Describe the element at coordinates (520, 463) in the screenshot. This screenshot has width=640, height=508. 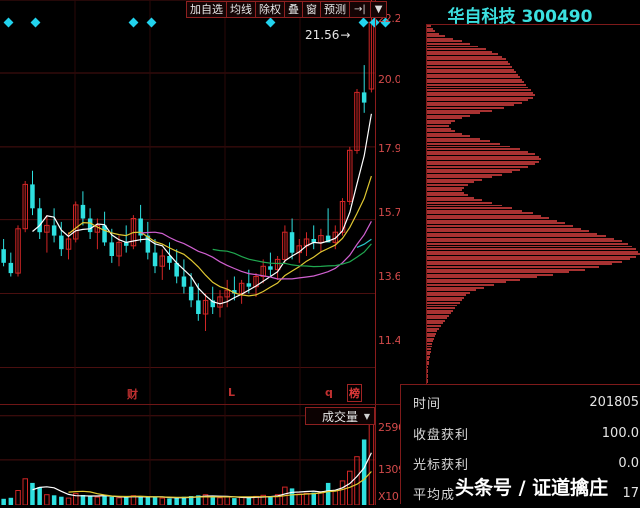
I see `info-row: 光标获利 0.0` at that location.